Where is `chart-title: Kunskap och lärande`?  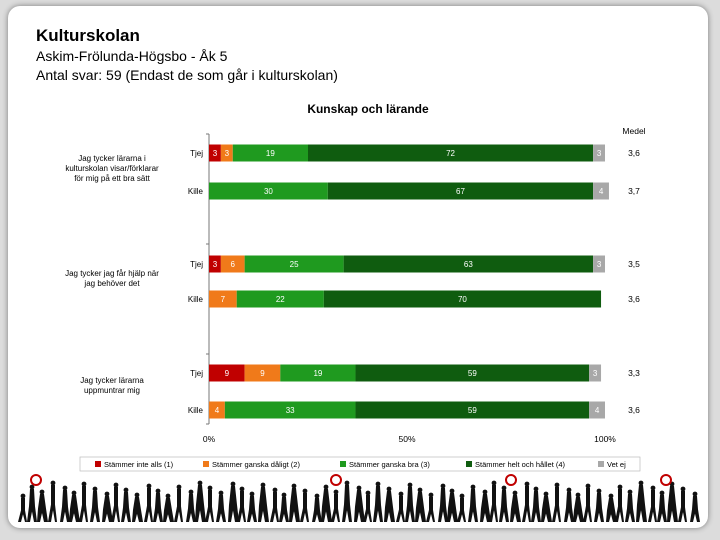
chart-title: Kunskap och lärande is located at coordinates (368, 109).